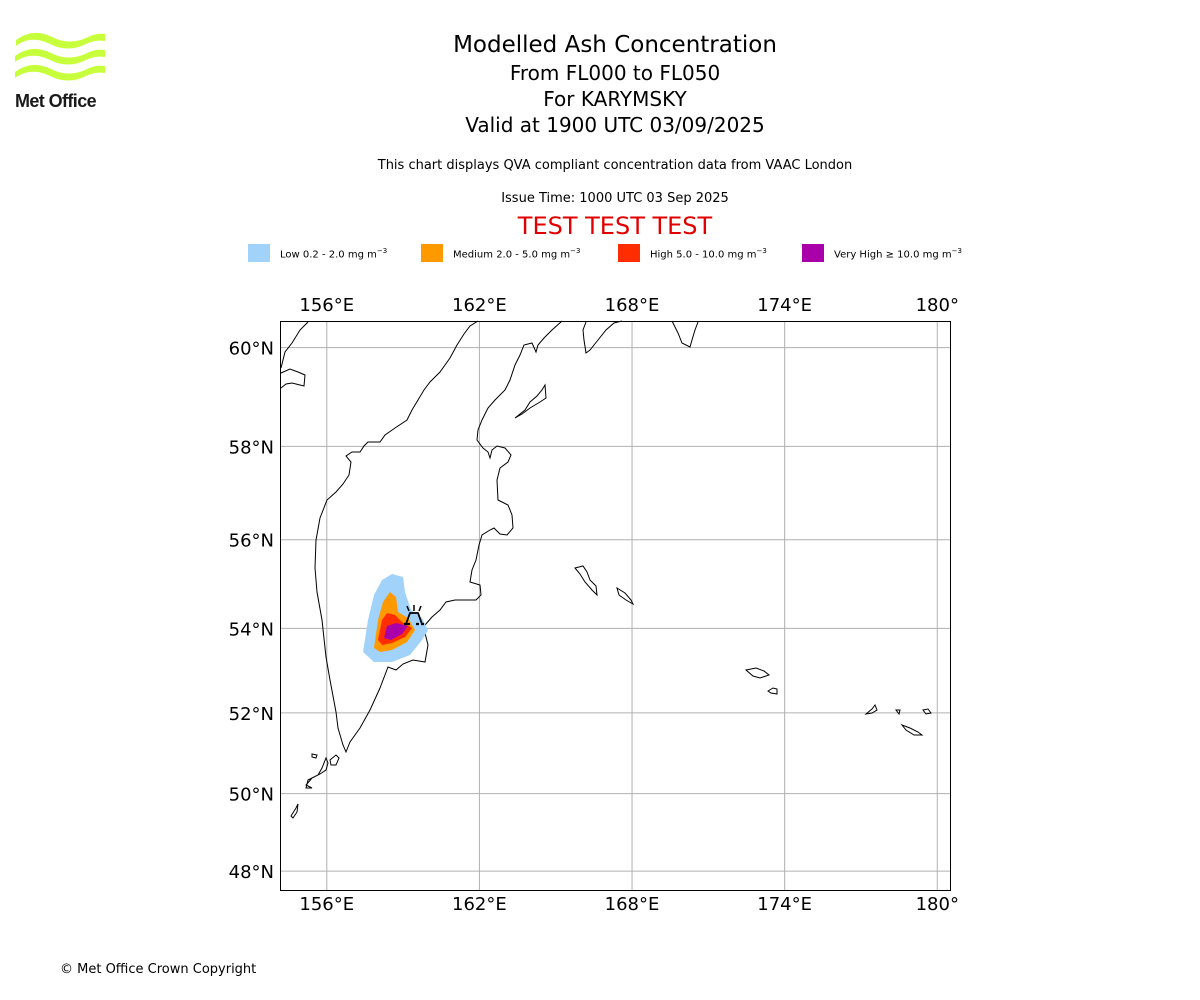 The image size is (1200, 1000). Describe the element at coordinates (912, 729) in the screenshot. I see `amchitka-island` at that location.